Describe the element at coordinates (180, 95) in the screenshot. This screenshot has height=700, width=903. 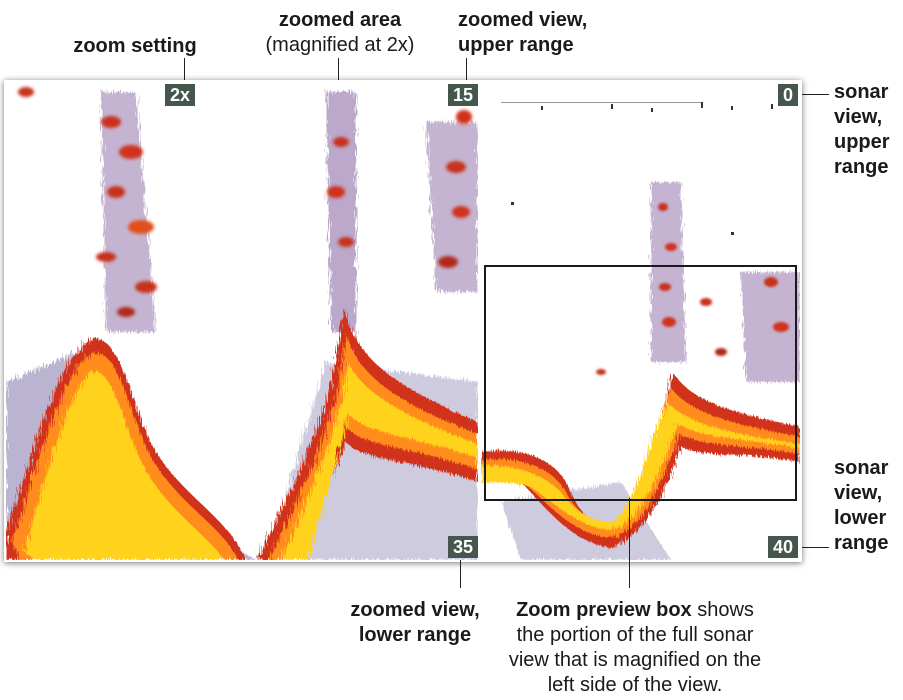
I see `zoom-level-badge: 2x` at that location.